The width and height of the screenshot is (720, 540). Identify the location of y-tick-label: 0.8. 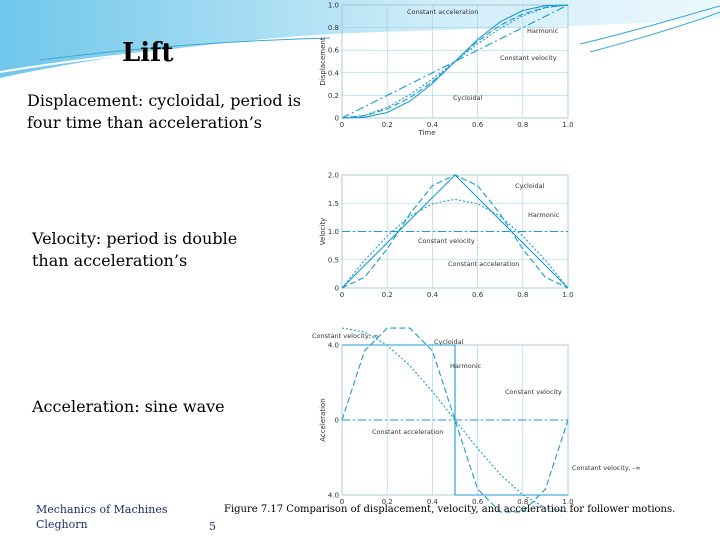
(333, 28).